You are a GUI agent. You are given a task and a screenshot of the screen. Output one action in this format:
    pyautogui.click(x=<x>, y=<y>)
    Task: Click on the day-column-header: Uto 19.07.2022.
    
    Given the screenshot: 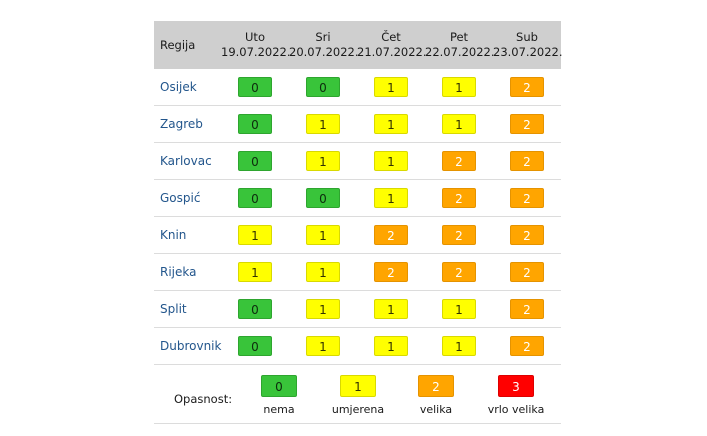 What is the action you would take?
    pyautogui.click(x=256, y=45)
    